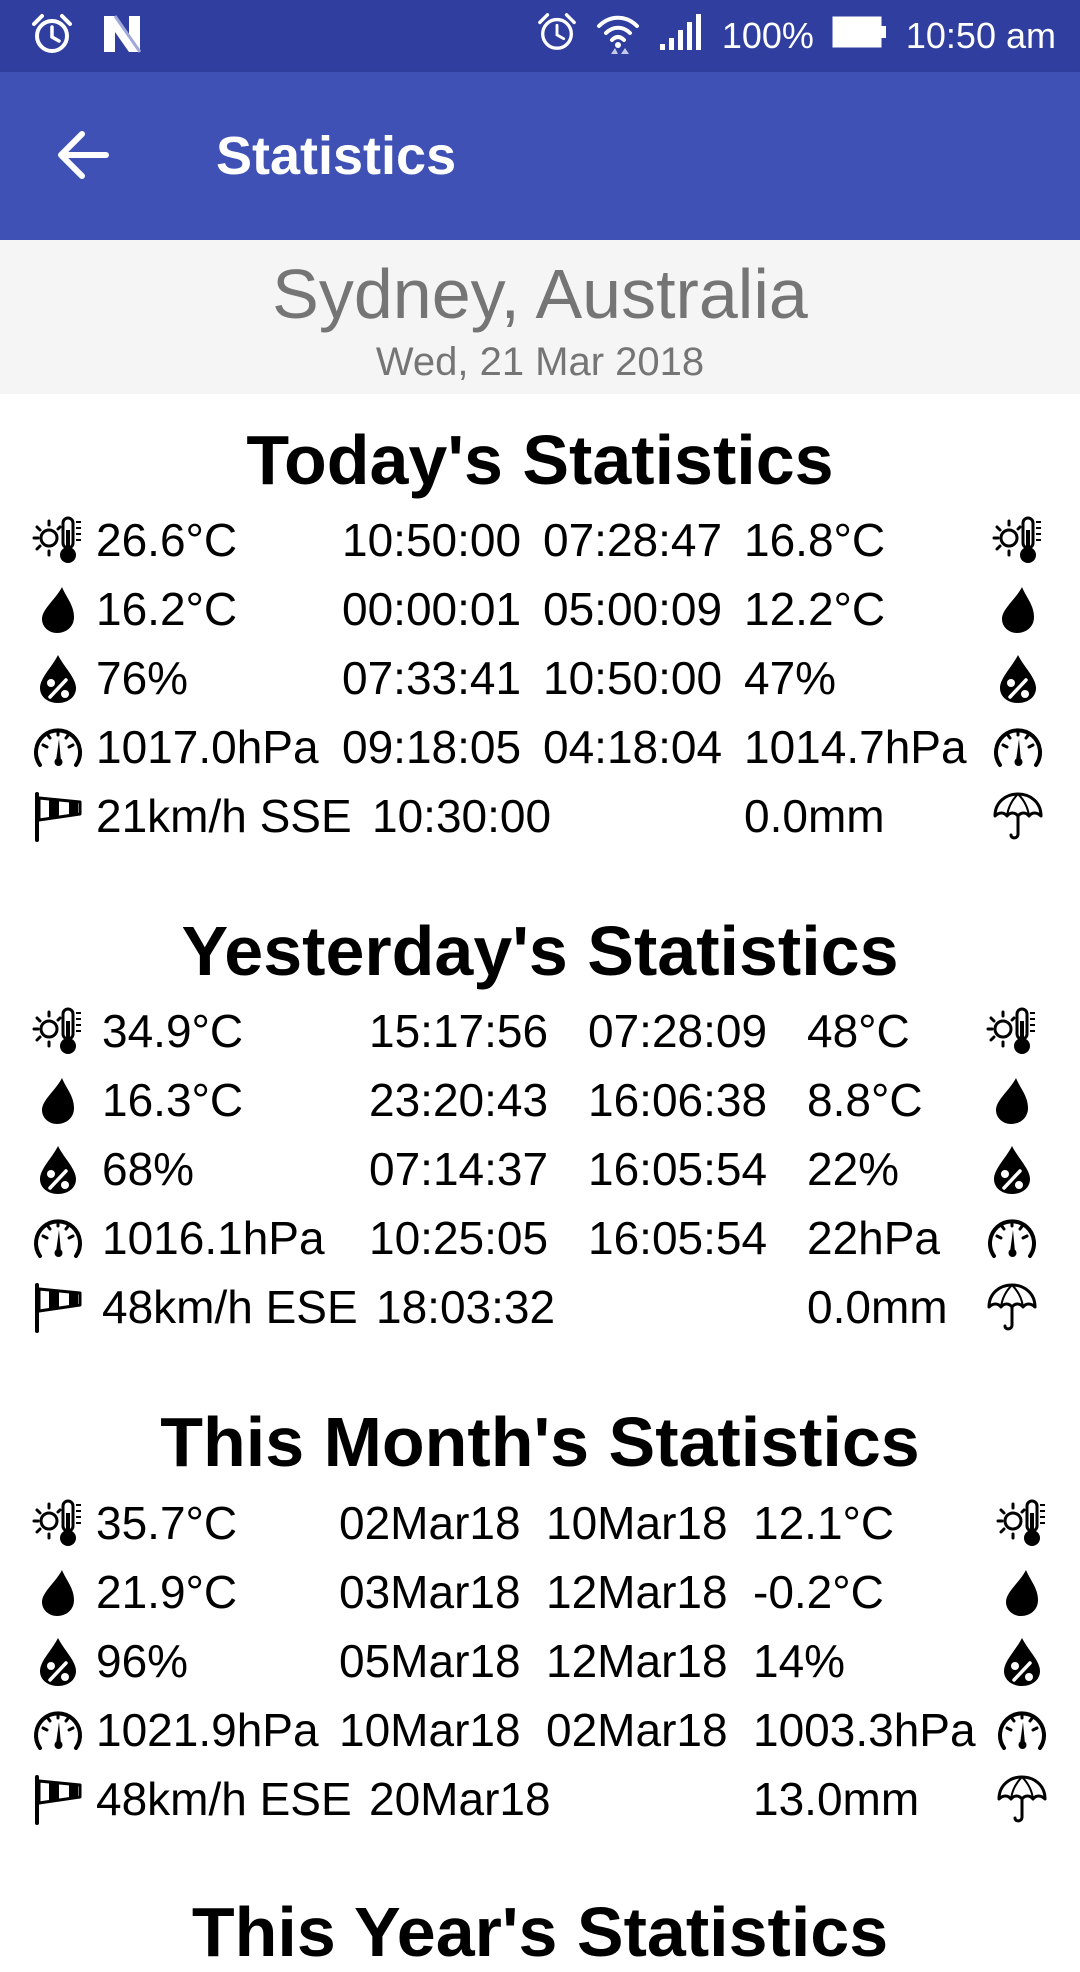  What do you see at coordinates (557, 36) in the screenshot?
I see `alarm-icon` at bounding box center [557, 36].